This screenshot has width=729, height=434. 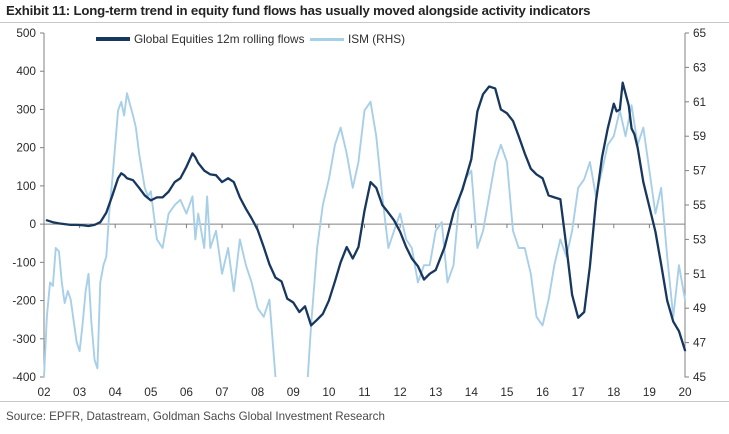 What do you see at coordinates (258, 392) in the screenshot?
I see `x-axis-tick-label: 08` at bounding box center [258, 392].